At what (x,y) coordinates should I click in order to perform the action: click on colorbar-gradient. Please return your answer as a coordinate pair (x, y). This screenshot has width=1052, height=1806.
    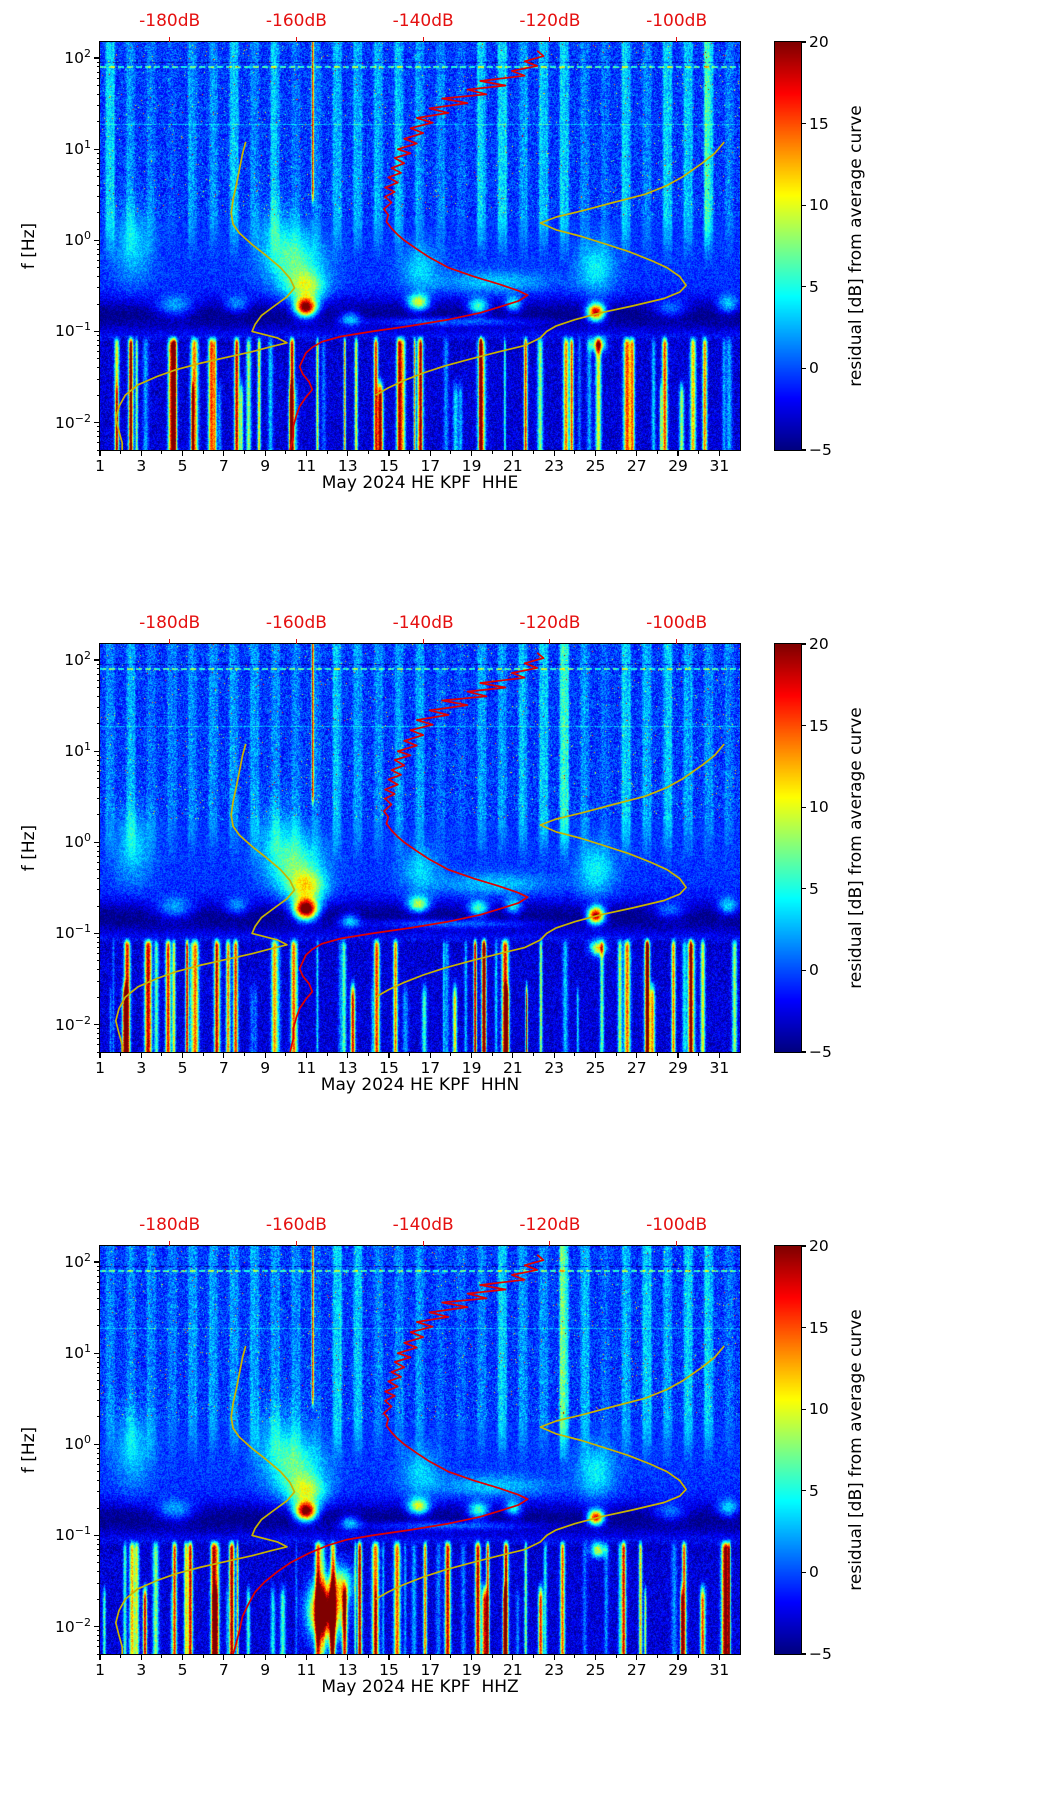
    Looking at the image, I should click on (788, 848).